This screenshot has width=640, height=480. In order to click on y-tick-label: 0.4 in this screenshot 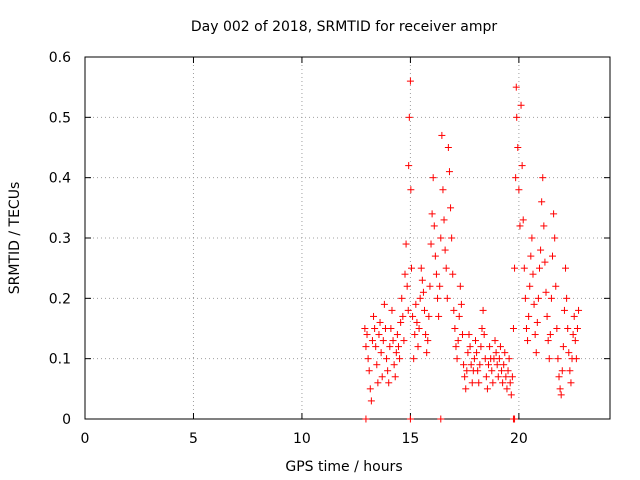, I will do `click(60, 179)`.